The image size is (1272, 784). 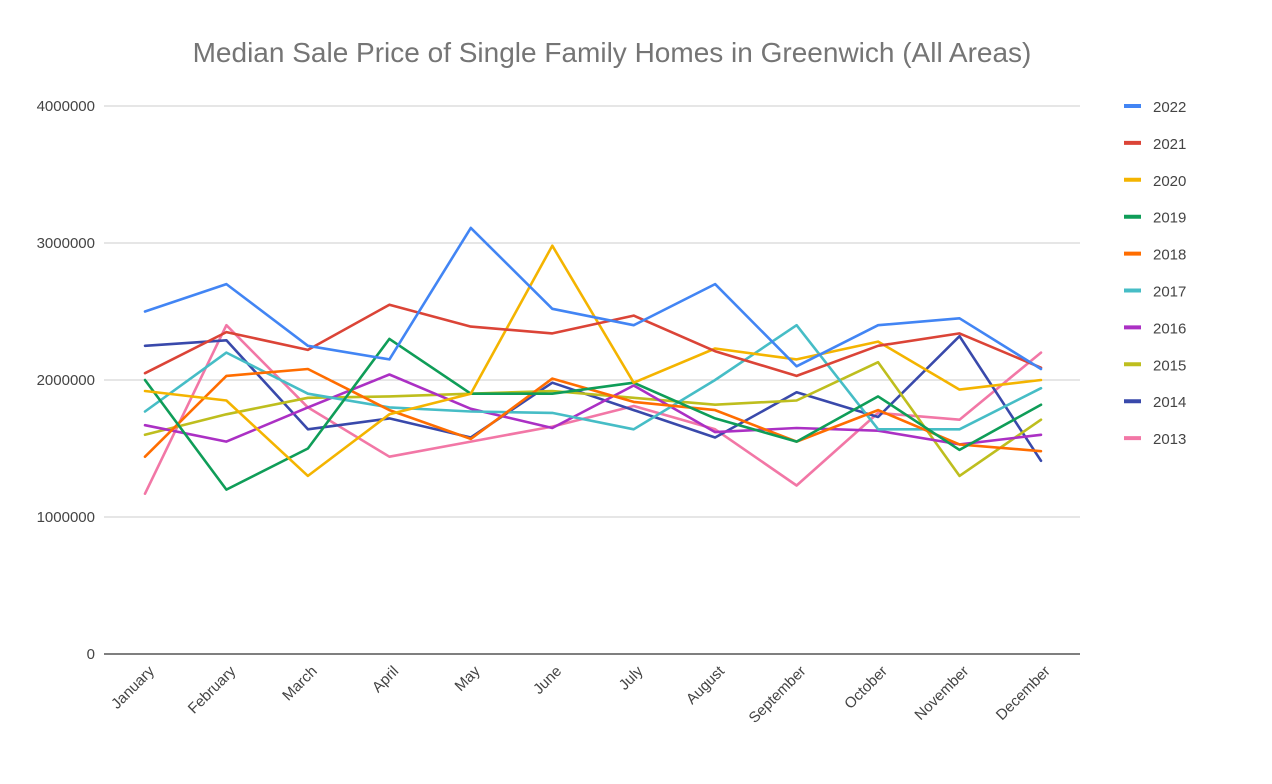 What do you see at coordinates (866, 688) in the screenshot?
I see `x-tick-label: October` at bounding box center [866, 688].